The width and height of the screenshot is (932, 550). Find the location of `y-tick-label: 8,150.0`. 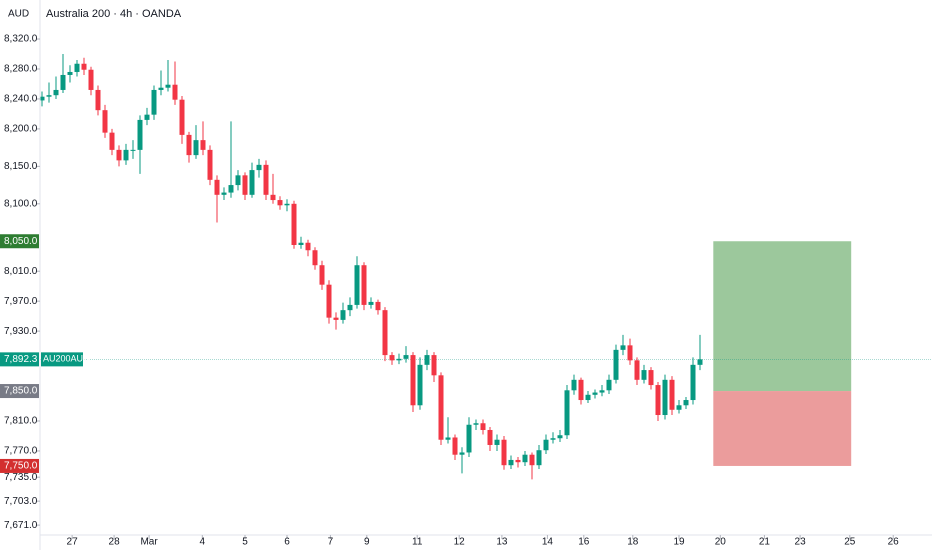

y-tick-label: 8,150.0 is located at coordinates (21, 166).